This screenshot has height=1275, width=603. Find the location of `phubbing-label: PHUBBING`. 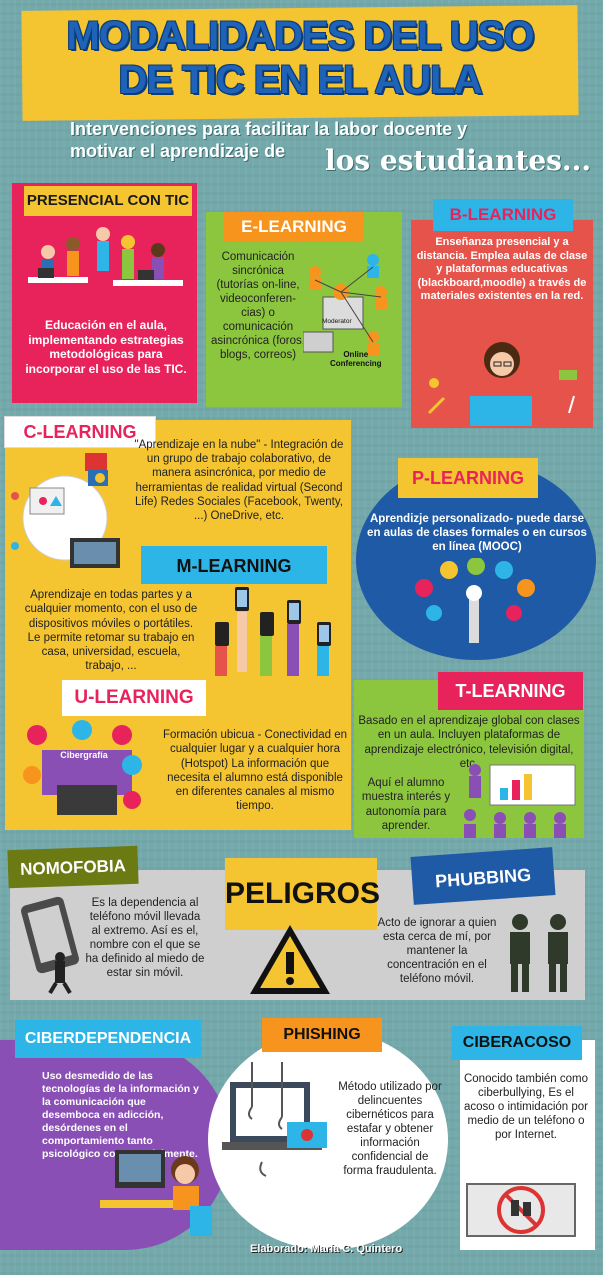

phubbing-label: PHUBBING is located at coordinates (483, 876).